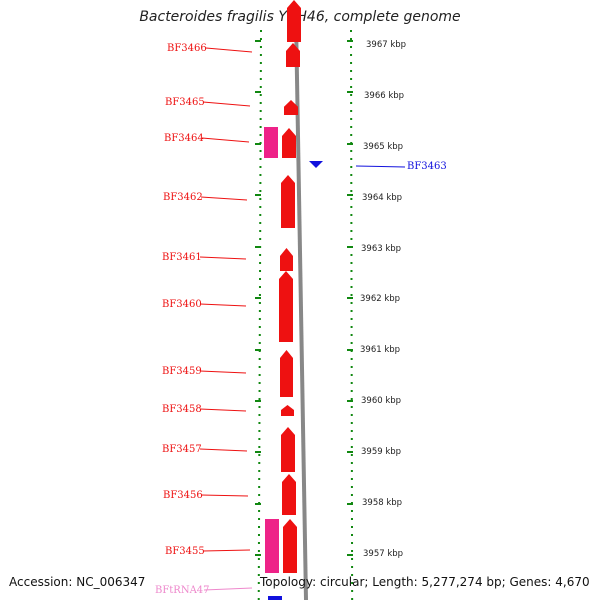 The width and height of the screenshot is (600, 600). I want to click on kbp-label: 3962 kbp, so click(380, 299).